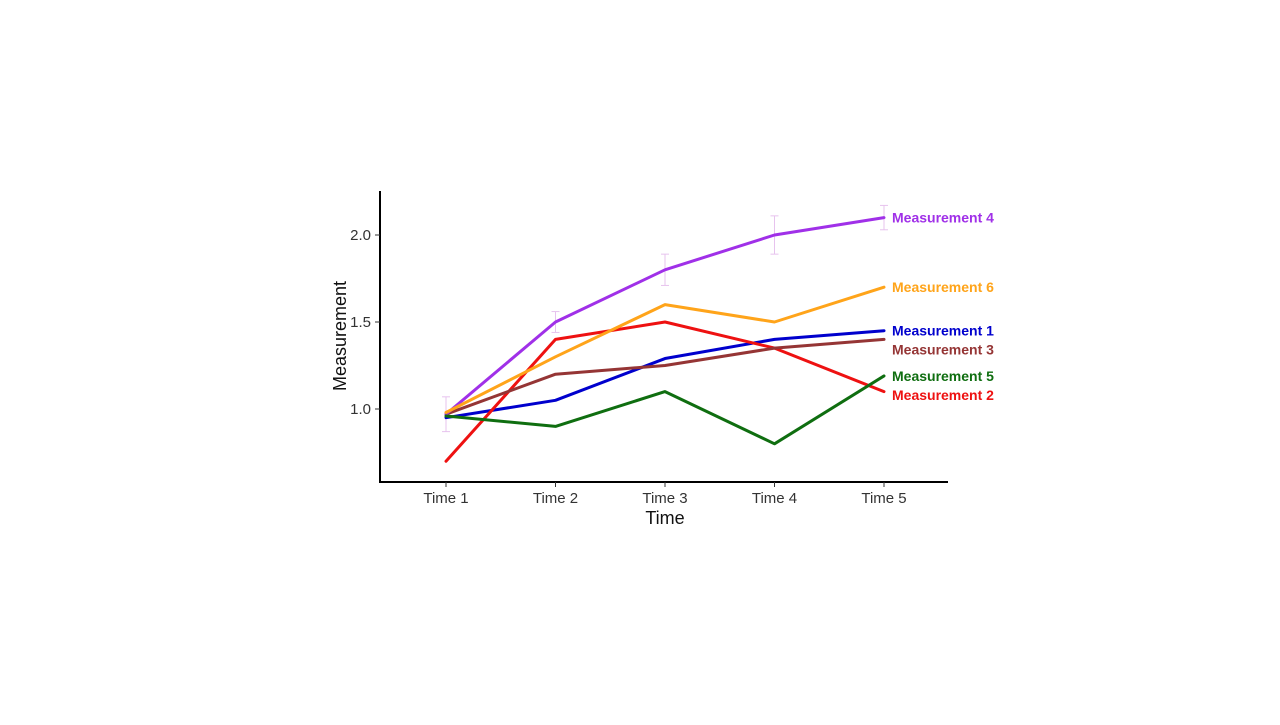 The height and width of the screenshot is (725, 1280). Describe the element at coordinates (883, 498) in the screenshot. I see `x-tick-label: Time 5` at that location.